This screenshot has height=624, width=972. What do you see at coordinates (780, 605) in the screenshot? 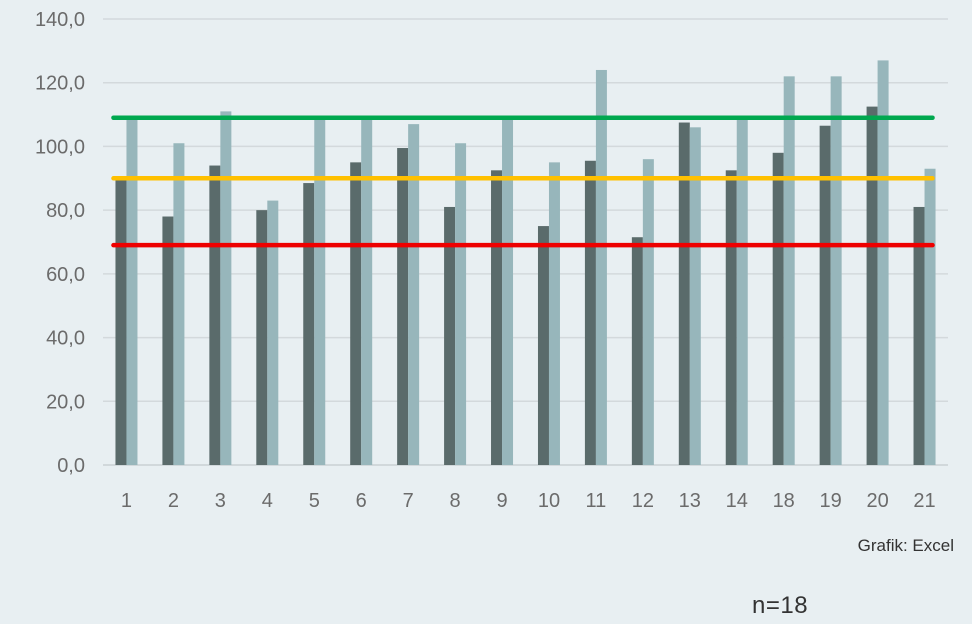
I see `sample-size-note: n=18` at bounding box center [780, 605].